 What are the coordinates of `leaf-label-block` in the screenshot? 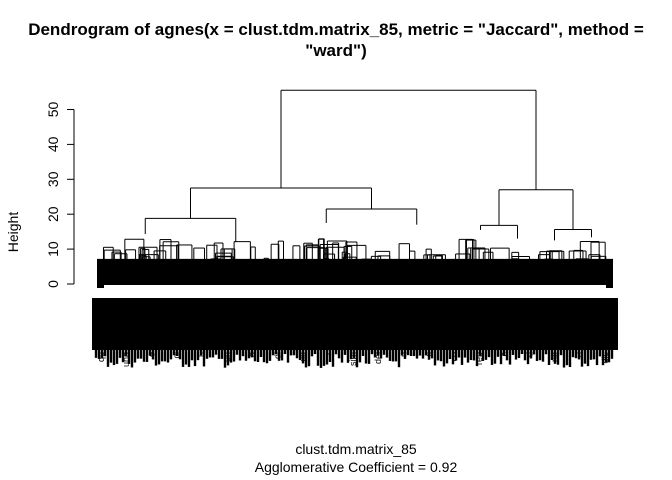 It's located at (355, 324).